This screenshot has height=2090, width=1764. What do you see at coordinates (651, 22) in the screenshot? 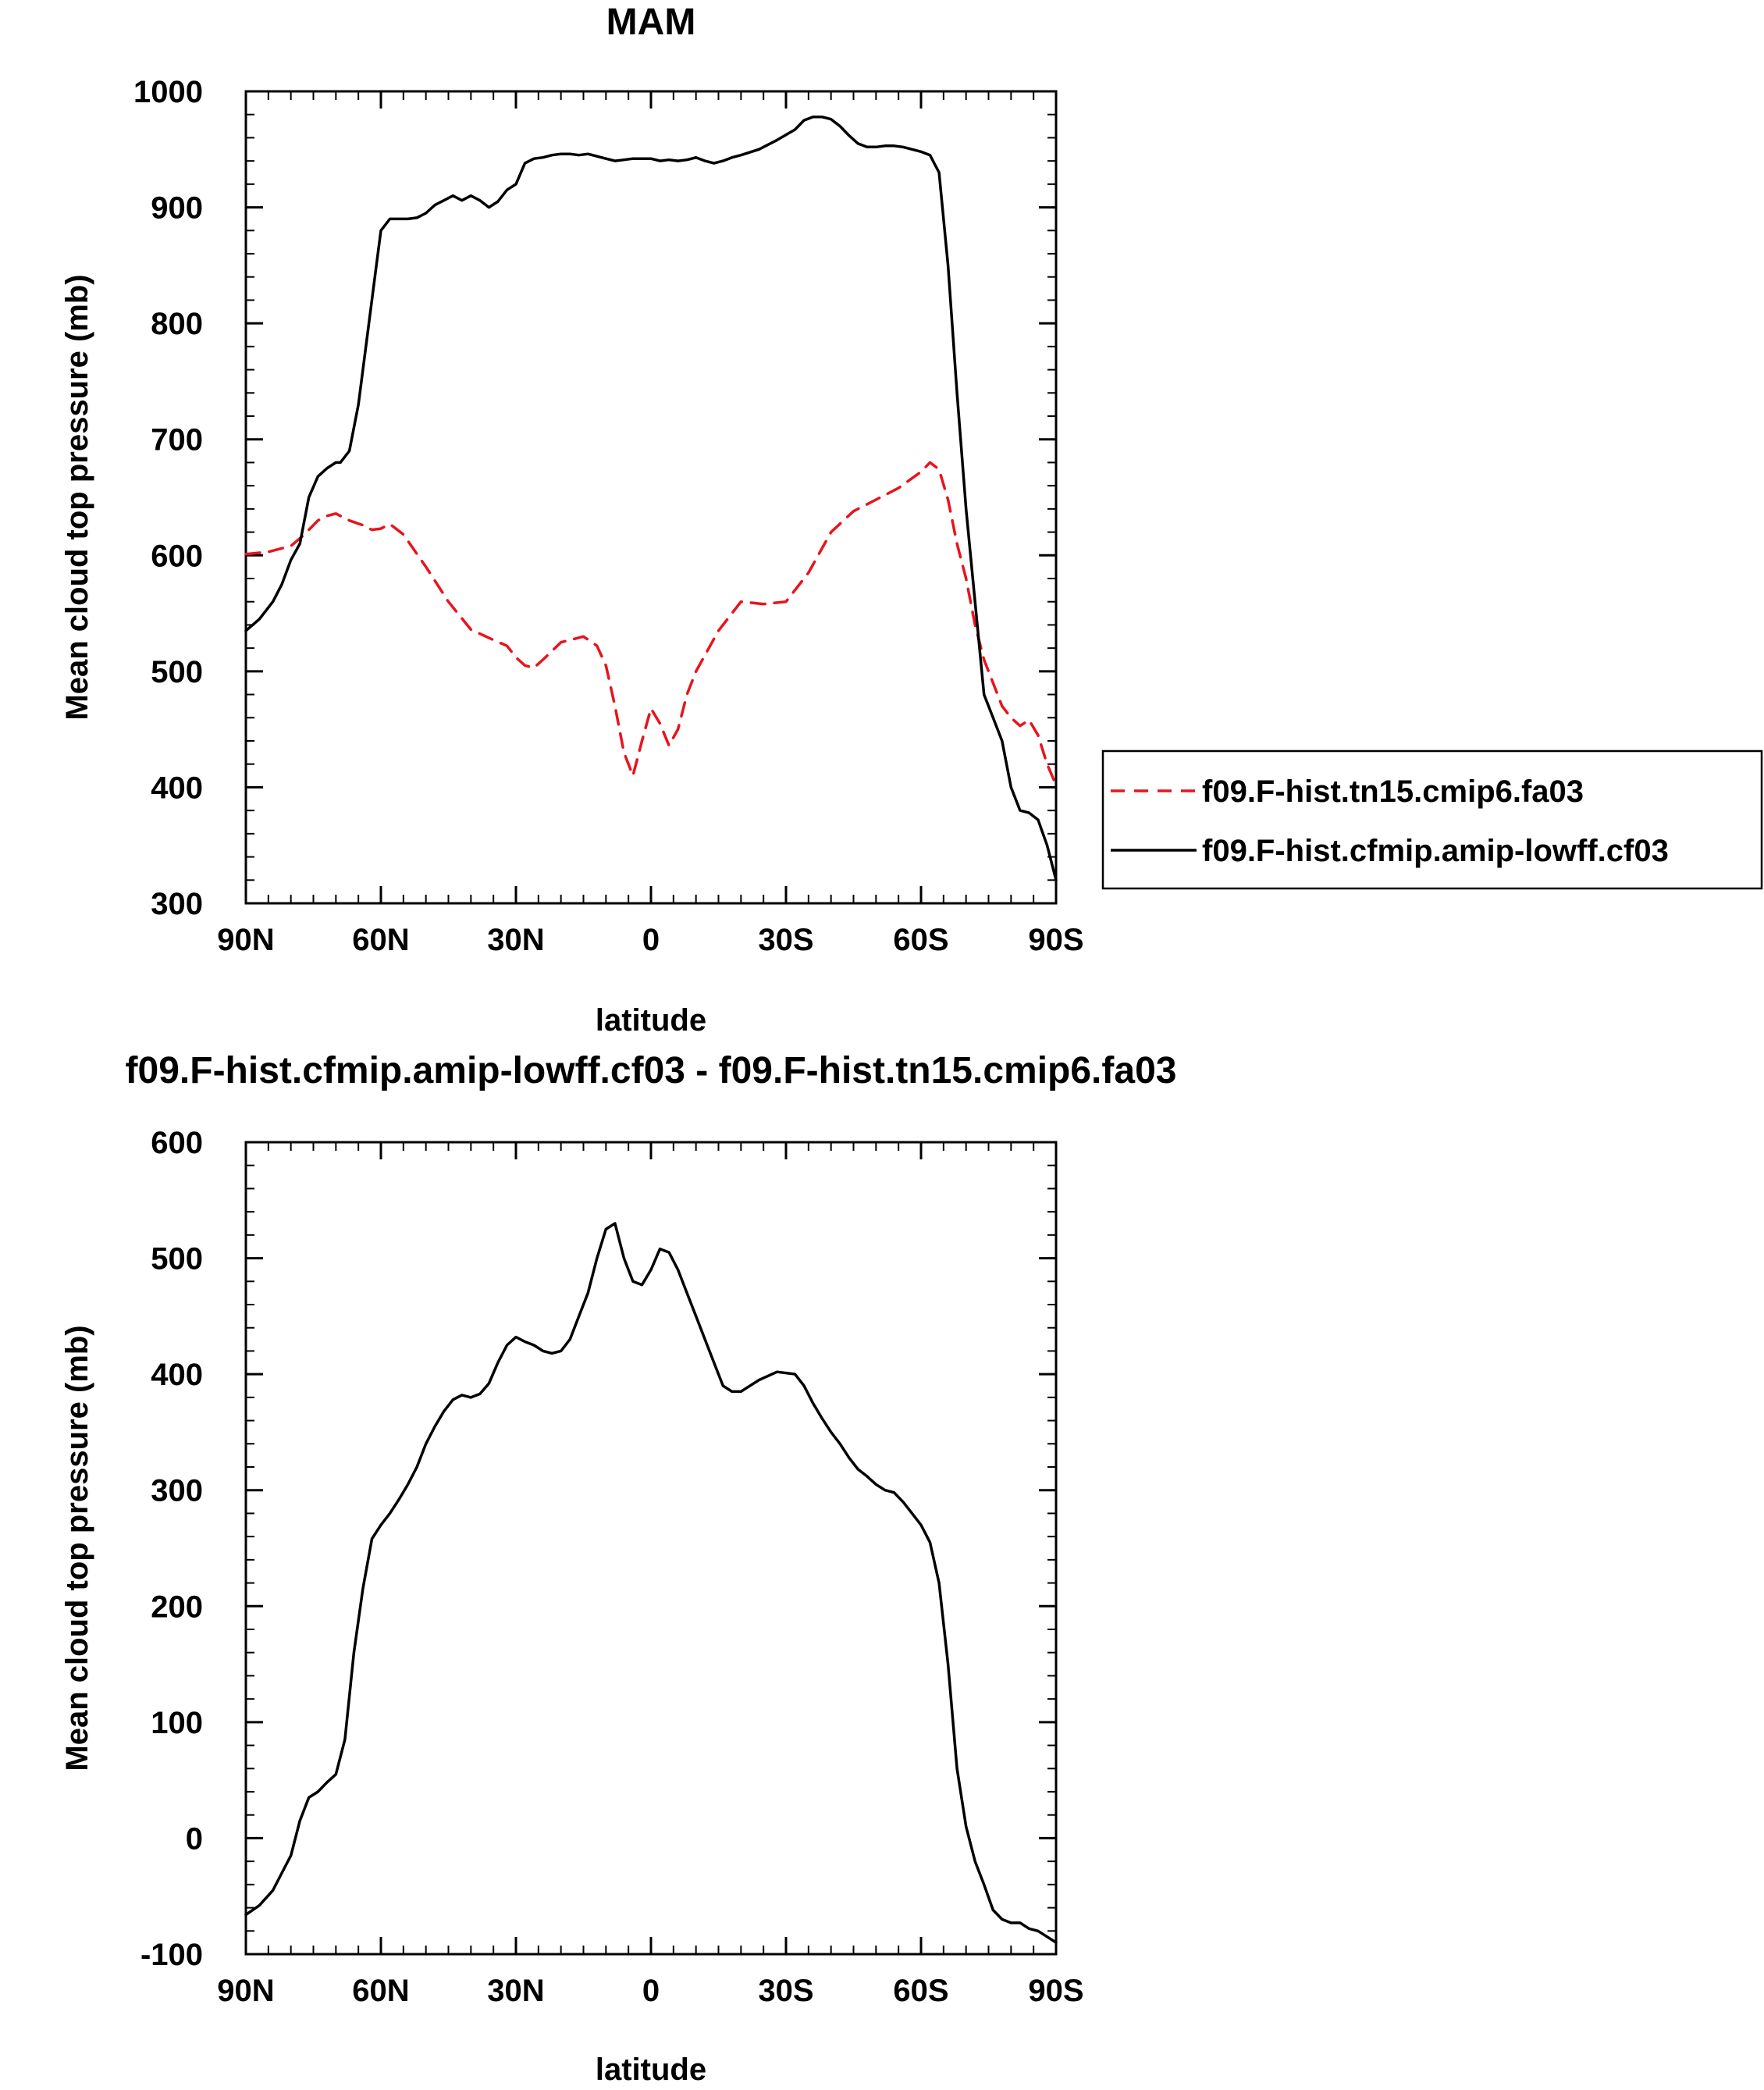
I see `top-panel-title: MAM` at bounding box center [651, 22].